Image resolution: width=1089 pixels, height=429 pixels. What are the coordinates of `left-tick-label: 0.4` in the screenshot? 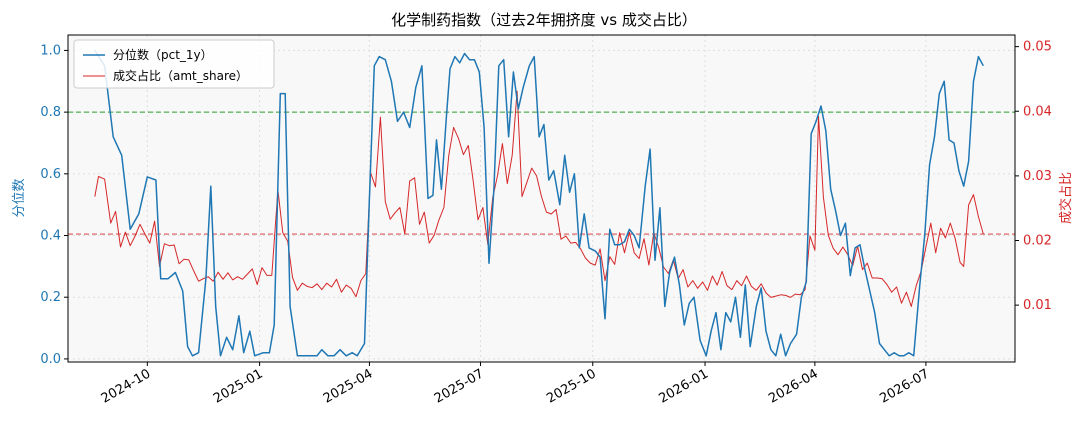 It's located at (50, 236).